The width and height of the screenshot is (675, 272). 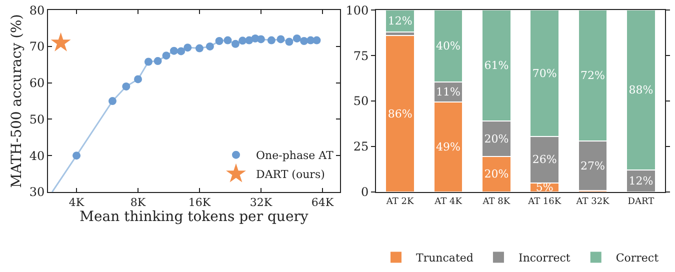 I want to click on y-tick-label: 80, so click(x=37, y=10).